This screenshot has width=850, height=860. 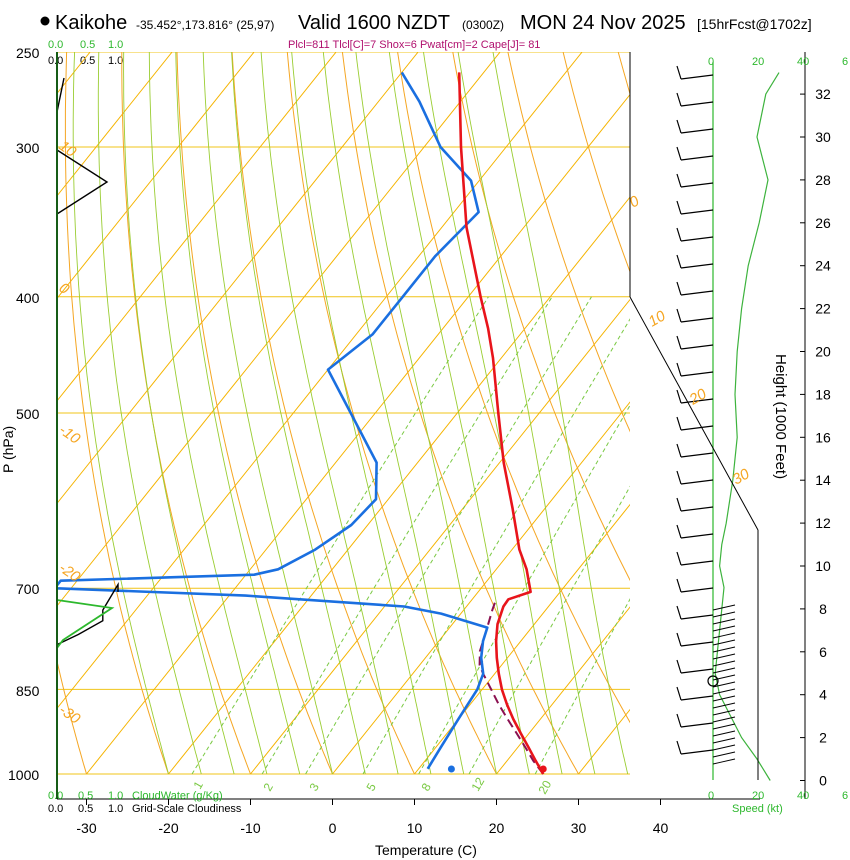 I want to click on p-tick: 300, so click(x=28, y=148).